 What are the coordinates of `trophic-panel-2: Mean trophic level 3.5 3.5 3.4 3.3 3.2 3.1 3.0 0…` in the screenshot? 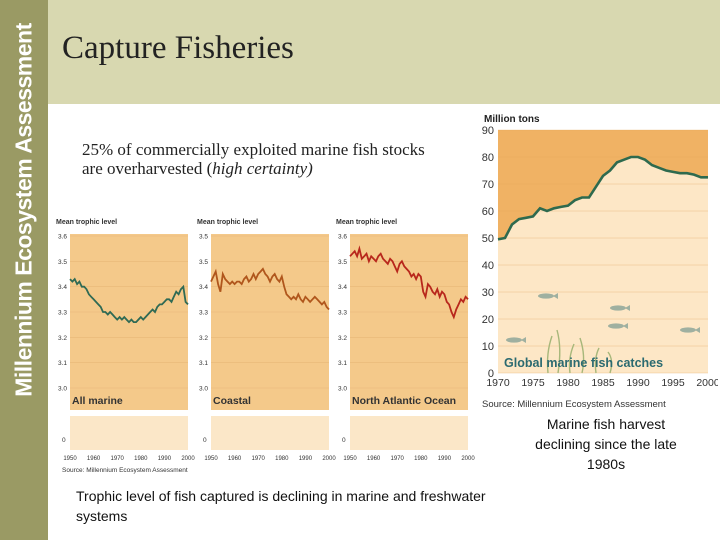 It's located at (266, 340).